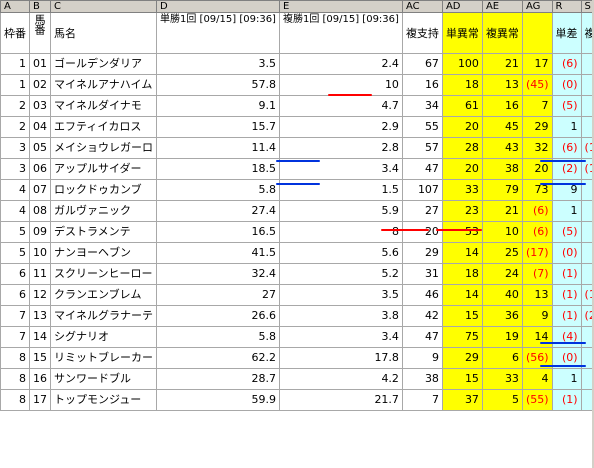 The height and width of the screenshot is (468, 594). What do you see at coordinates (103, 253) in the screenshot?
I see `horse-name-cell: ナンヨーヘブン` at bounding box center [103, 253].